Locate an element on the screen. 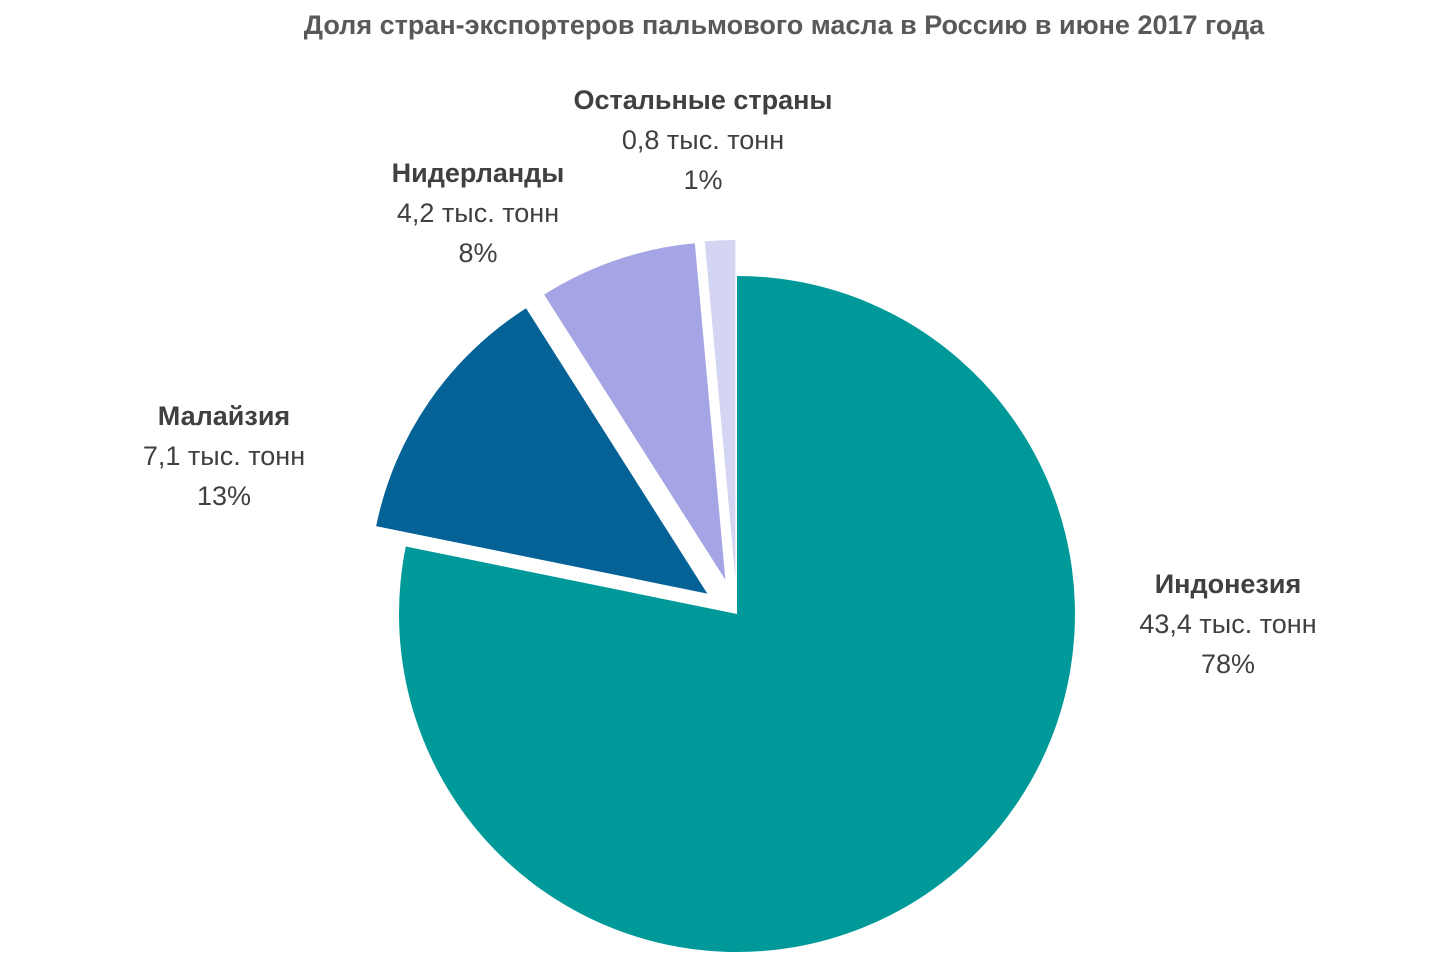  slice-label-percent: 78% is located at coordinates (1228, 664).